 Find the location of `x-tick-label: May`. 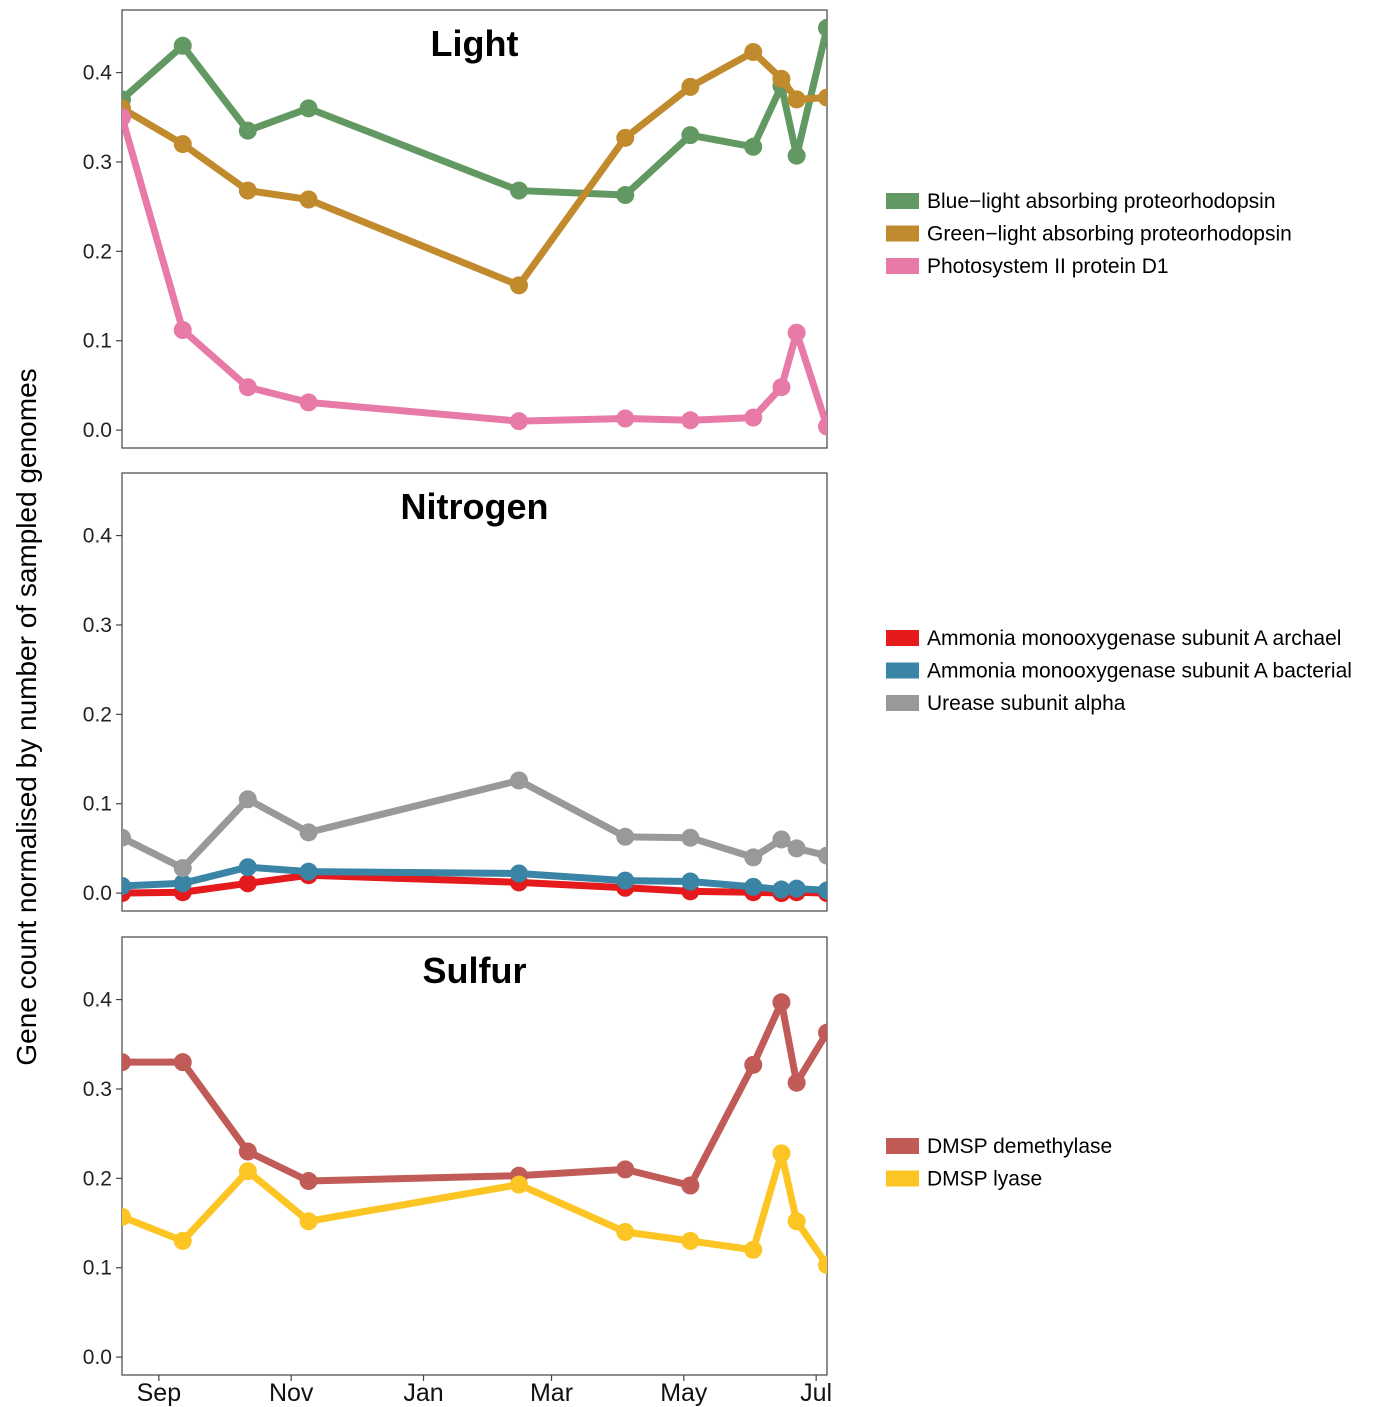

x-tick-label: May is located at coordinates (684, 1393).